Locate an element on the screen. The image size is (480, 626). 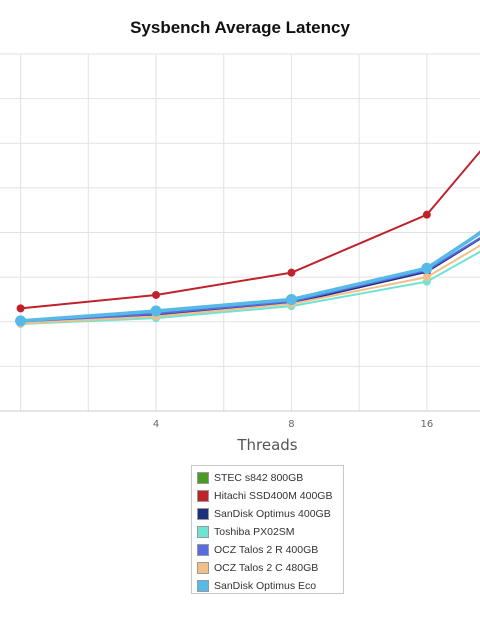
legend-label: Toshiba PX02SM is located at coordinates (254, 532).